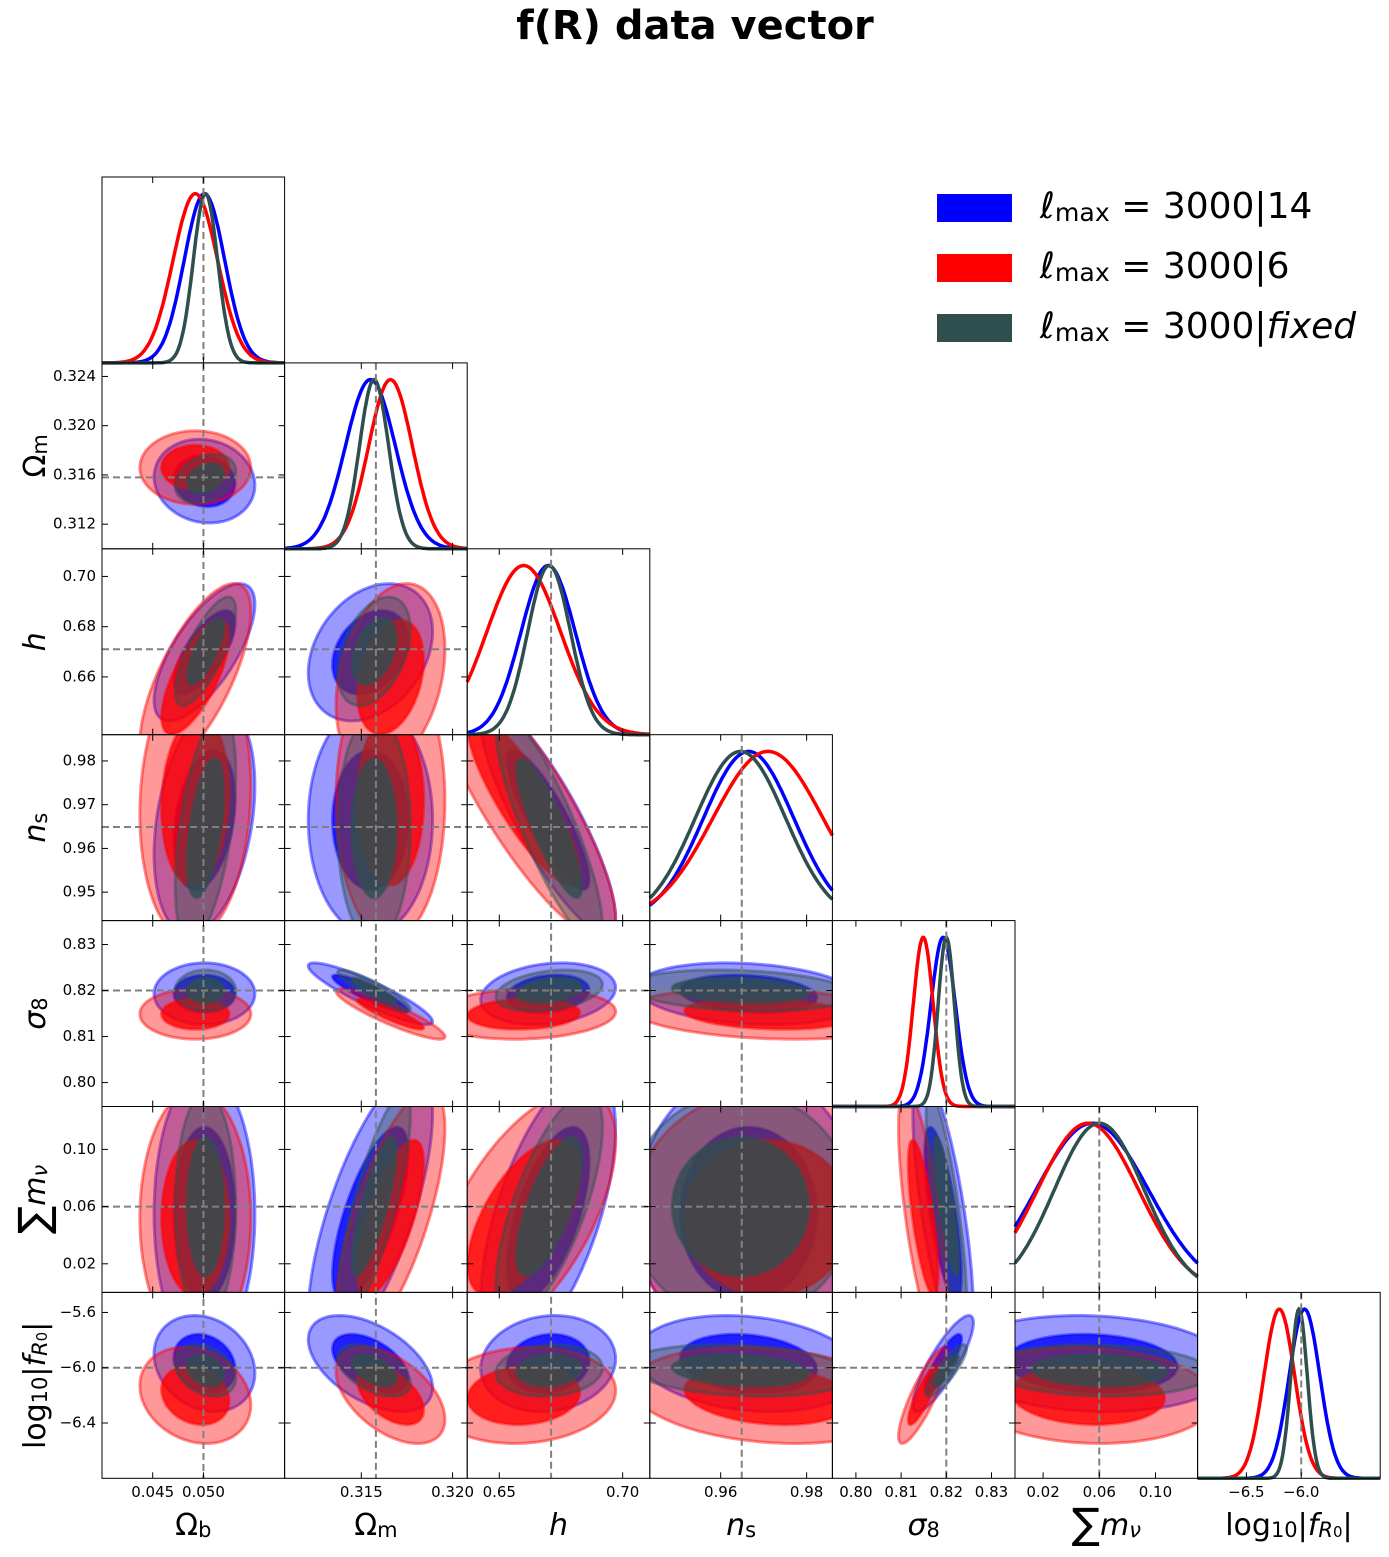 The image size is (1389, 1557). What do you see at coordinates (452, 1492) in the screenshot?
I see `x-tick-label: 0.320` at bounding box center [452, 1492].